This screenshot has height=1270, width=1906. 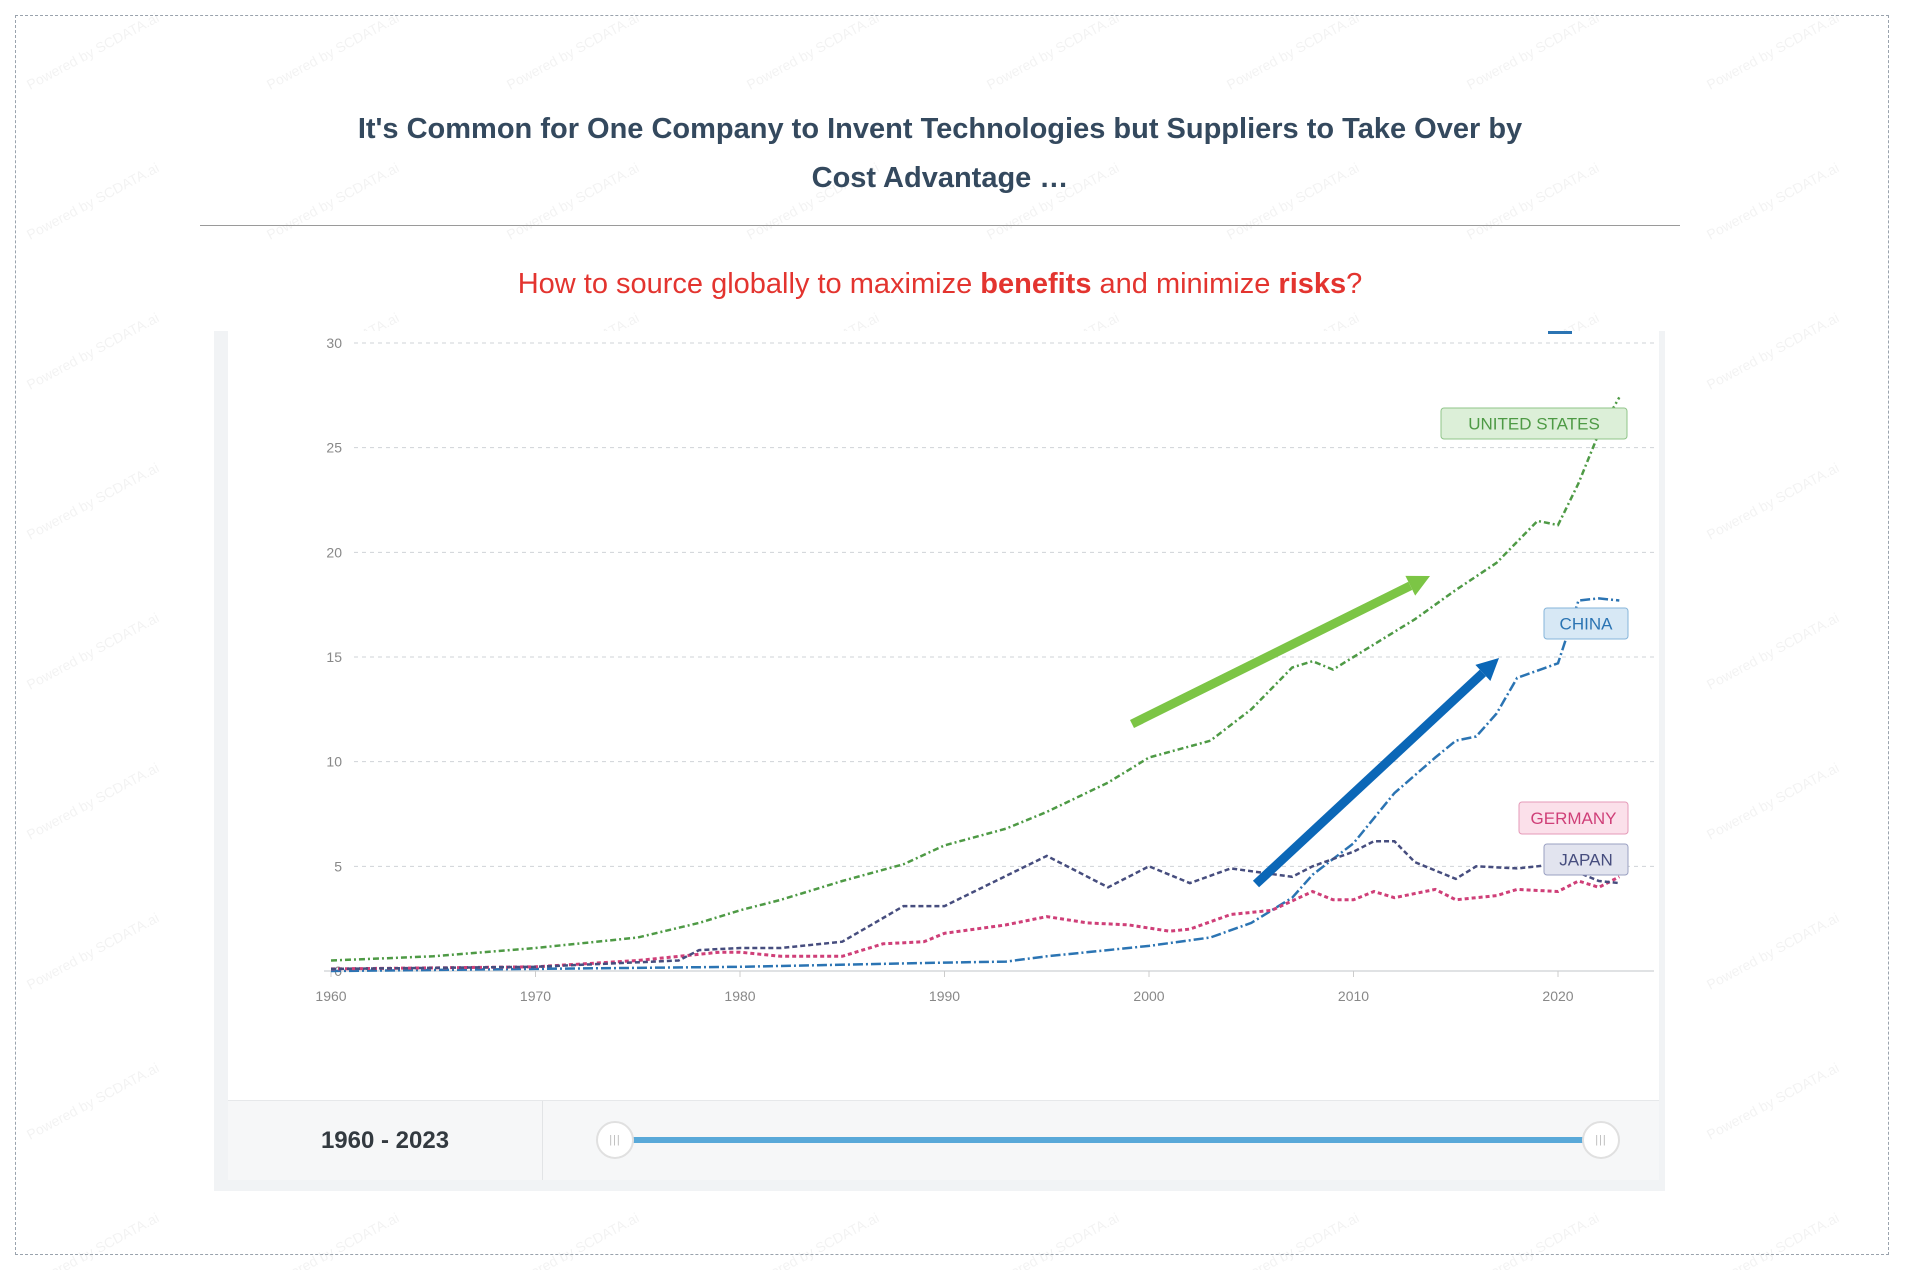 I want to click on y-tick-label: 15, so click(x=334, y=657).